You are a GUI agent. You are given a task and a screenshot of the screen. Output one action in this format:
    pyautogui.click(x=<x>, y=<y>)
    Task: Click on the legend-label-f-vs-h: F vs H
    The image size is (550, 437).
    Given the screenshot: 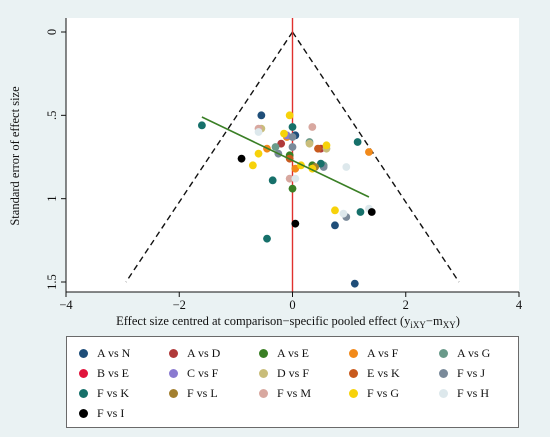 What is the action you would take?
    pyautogui.click(x=473, y=393)
    